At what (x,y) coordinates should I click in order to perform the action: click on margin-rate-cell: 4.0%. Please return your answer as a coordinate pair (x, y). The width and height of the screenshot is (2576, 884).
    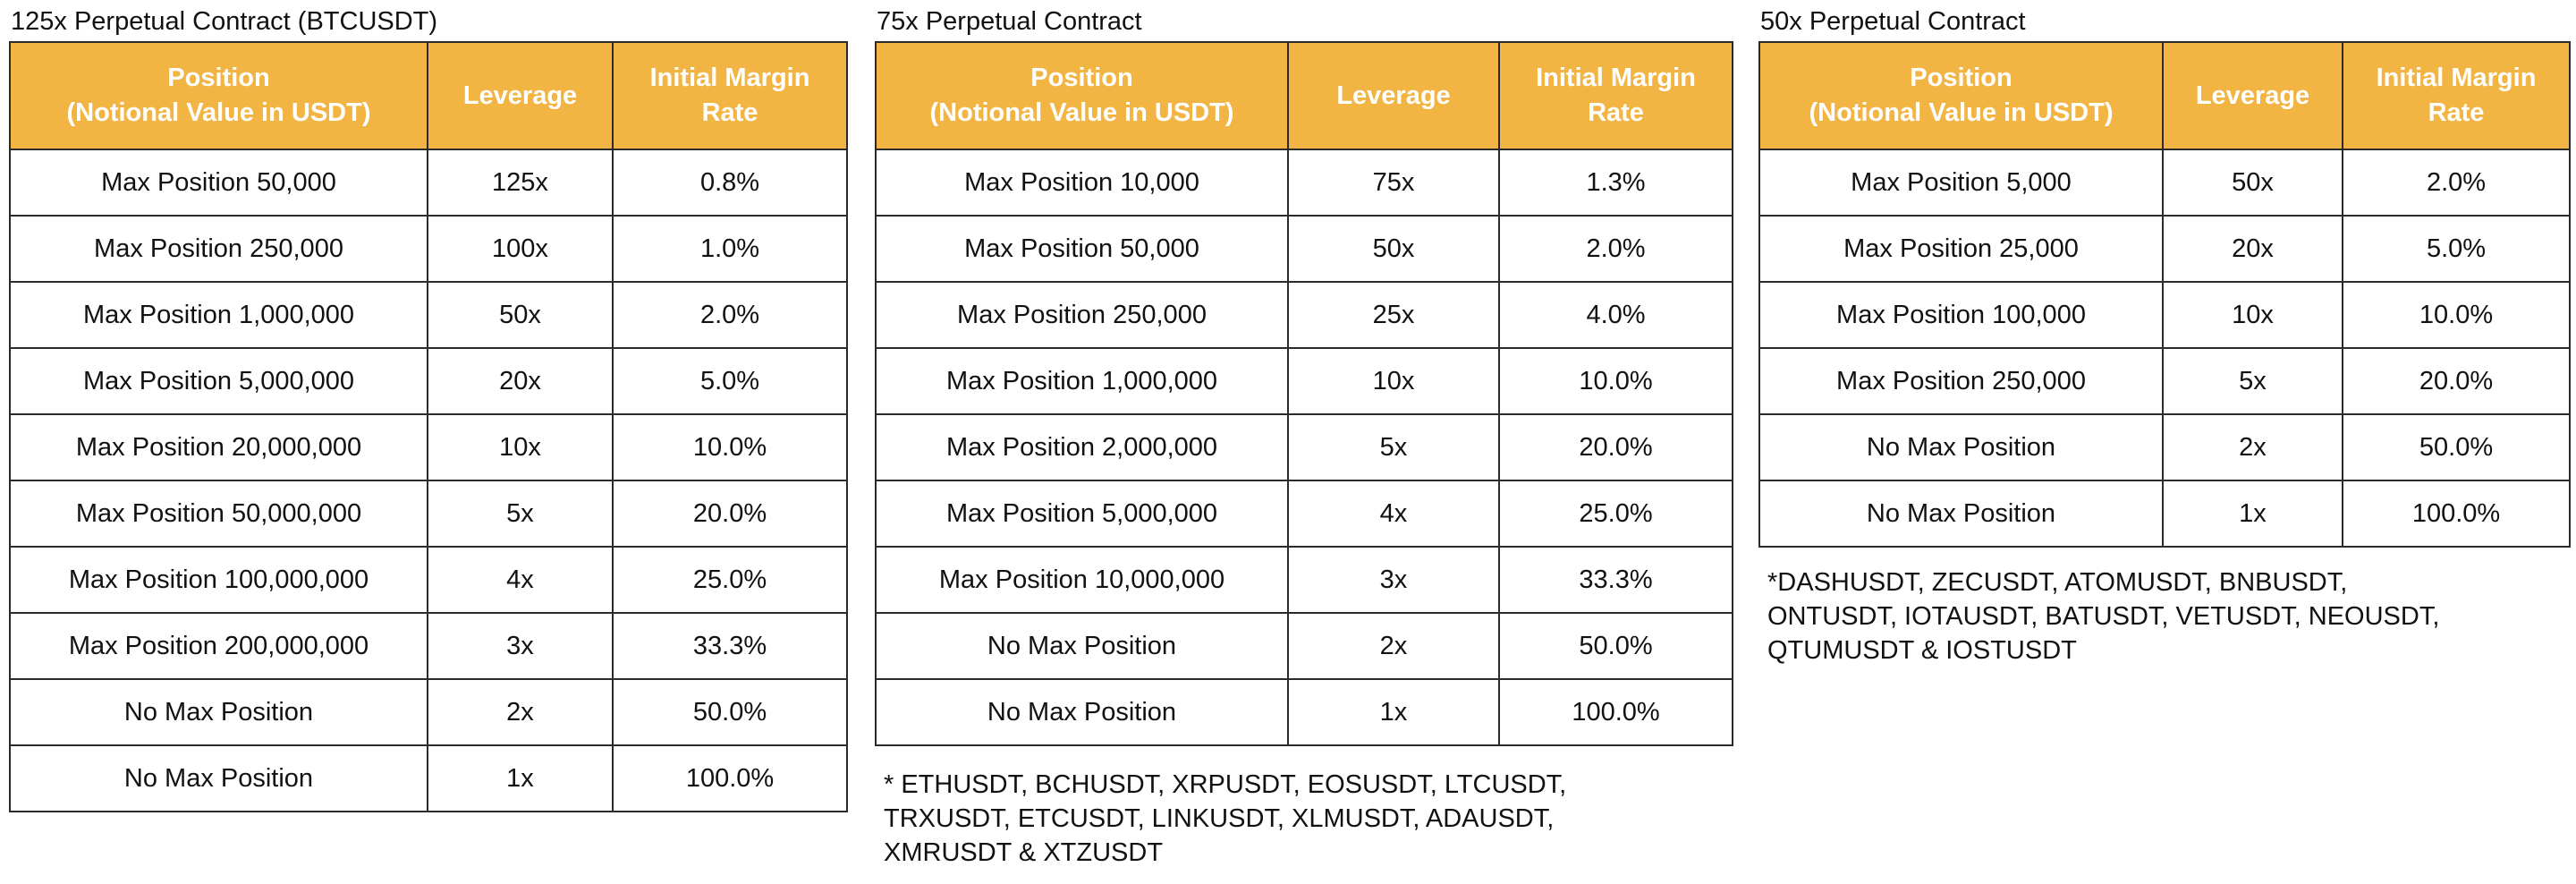
    Looking at the image, I should click on (1615, 315).